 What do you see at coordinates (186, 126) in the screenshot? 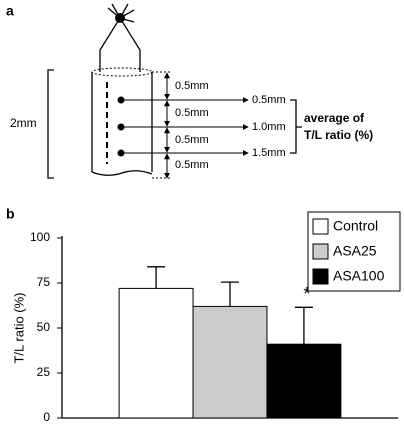
I see `depth-arrows` at bounding box center [186, 126].